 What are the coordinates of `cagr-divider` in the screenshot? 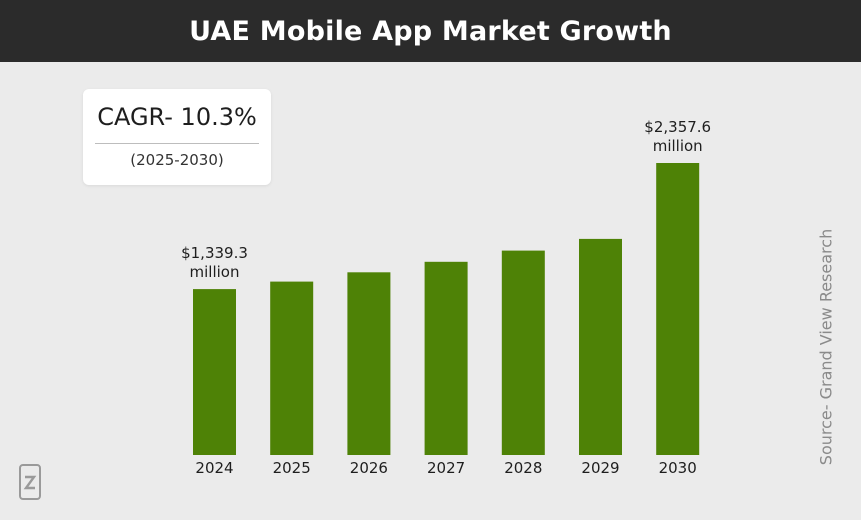 It's located at (177, 143).